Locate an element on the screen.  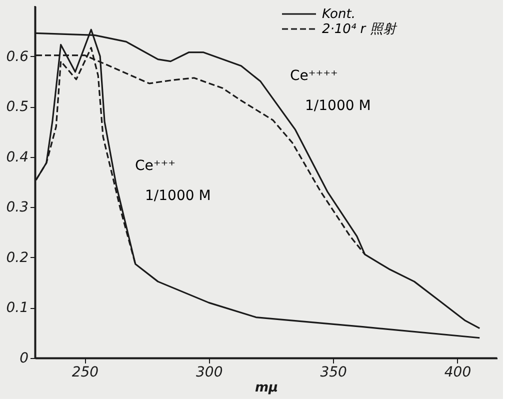
y-tick-label: 0.2 is located at coordinates (17, 258).